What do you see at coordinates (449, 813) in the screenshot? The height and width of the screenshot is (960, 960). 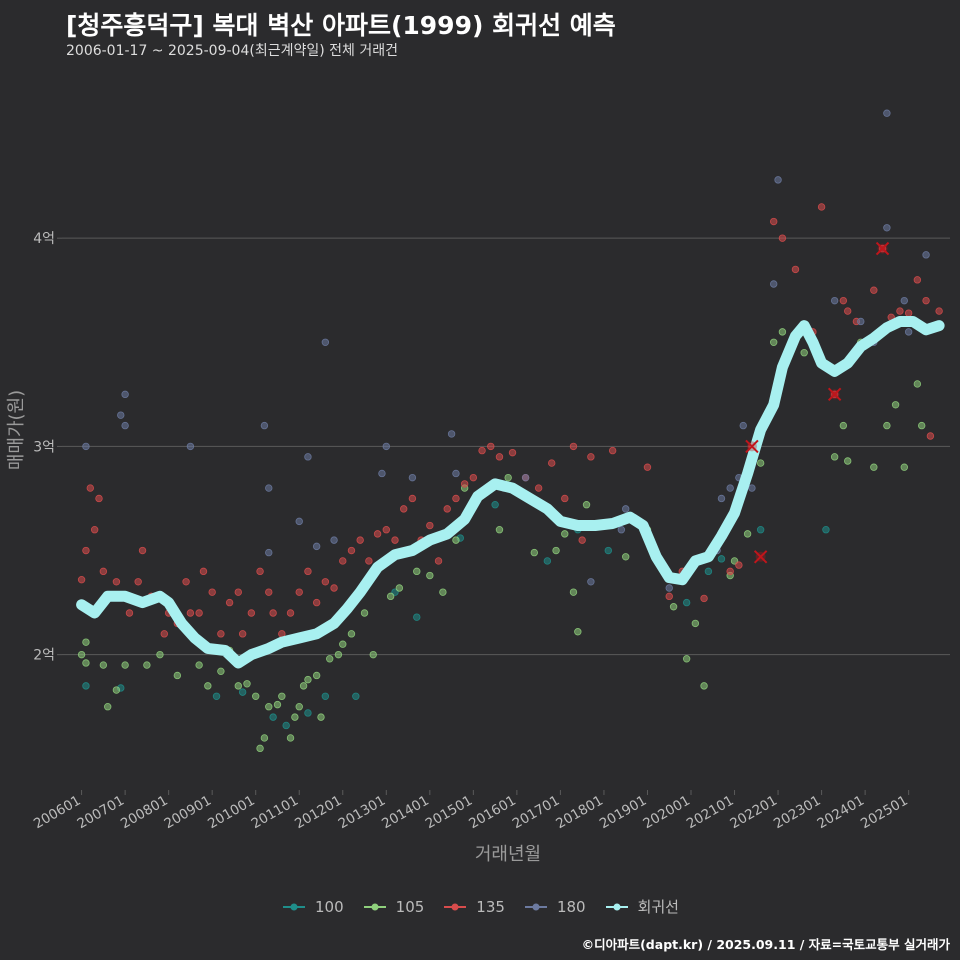 I see `x-tick-label: 201501` at bounding box center [449, 813].